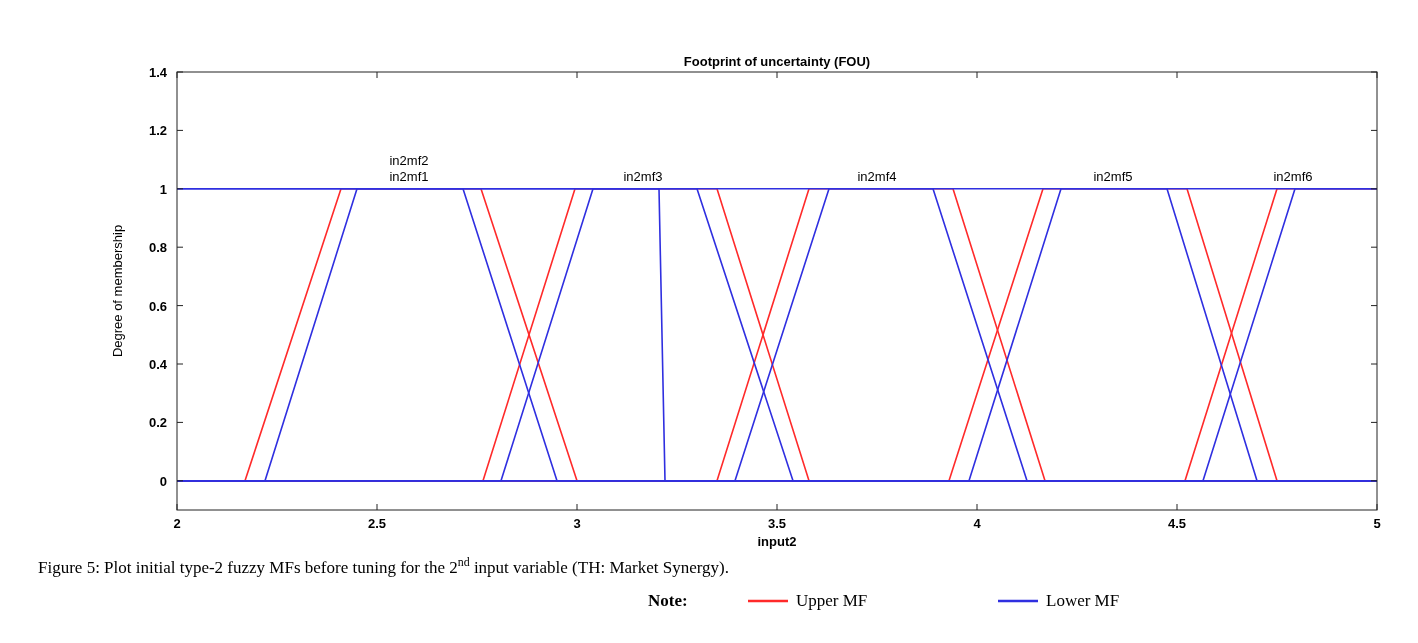 This screenshot has height=643, width=1418. Describe the element at coordinates (977, 523) in the screenshot. I see `x-tick-label: 4` at that location.